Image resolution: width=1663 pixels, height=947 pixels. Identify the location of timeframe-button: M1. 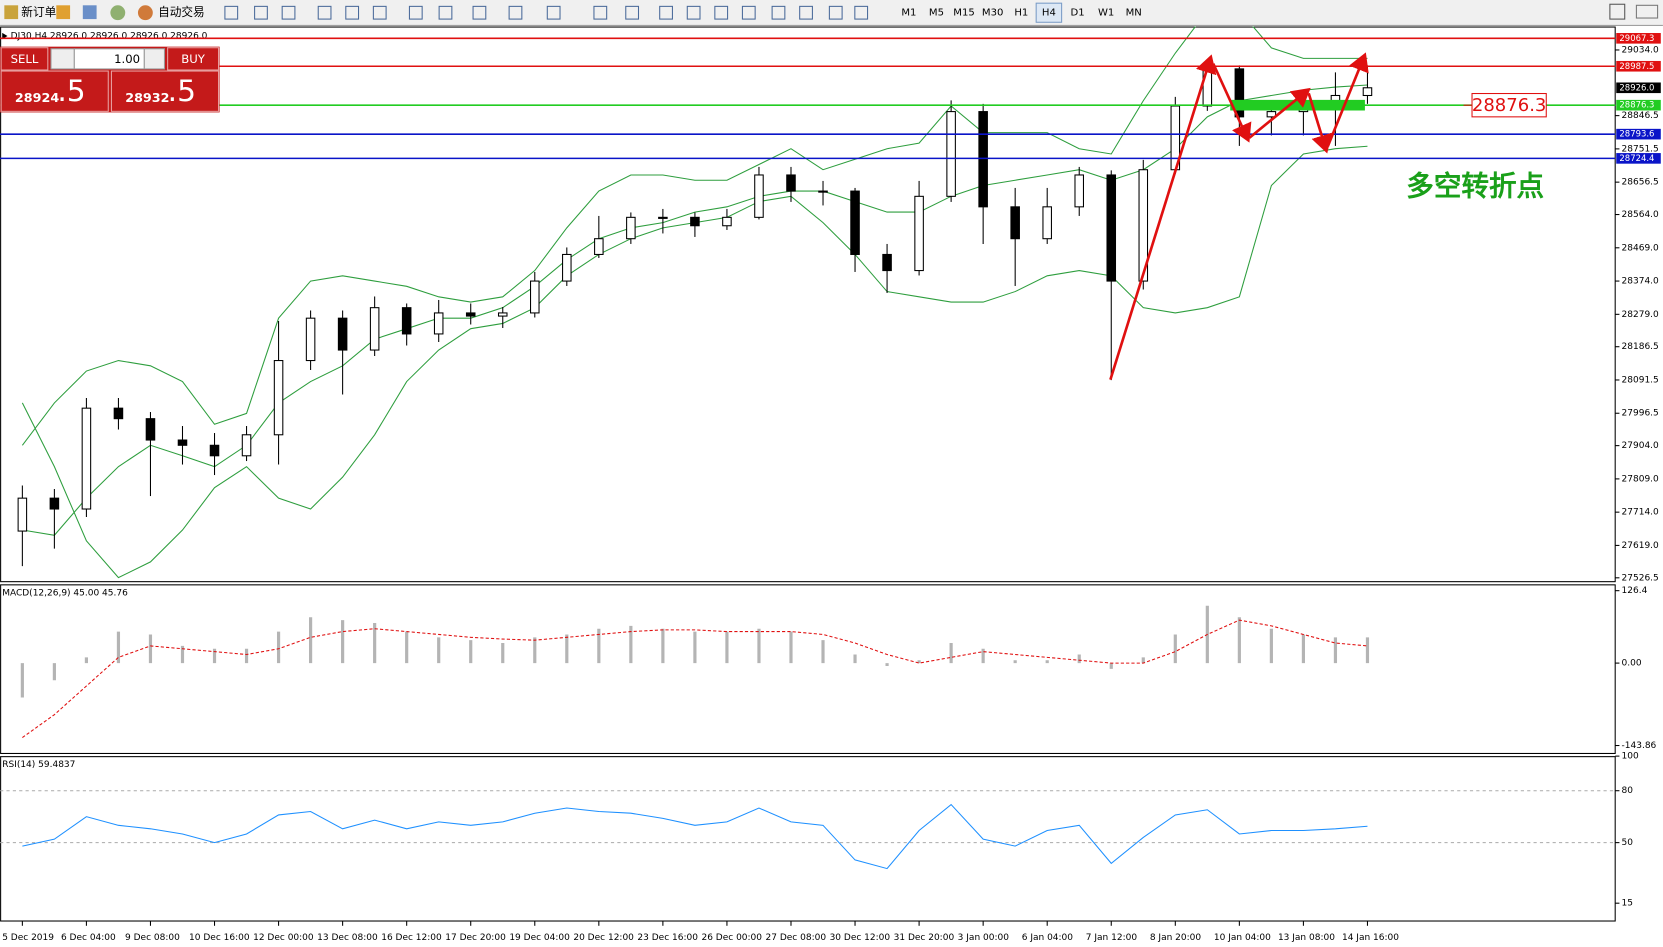
(908, 13).